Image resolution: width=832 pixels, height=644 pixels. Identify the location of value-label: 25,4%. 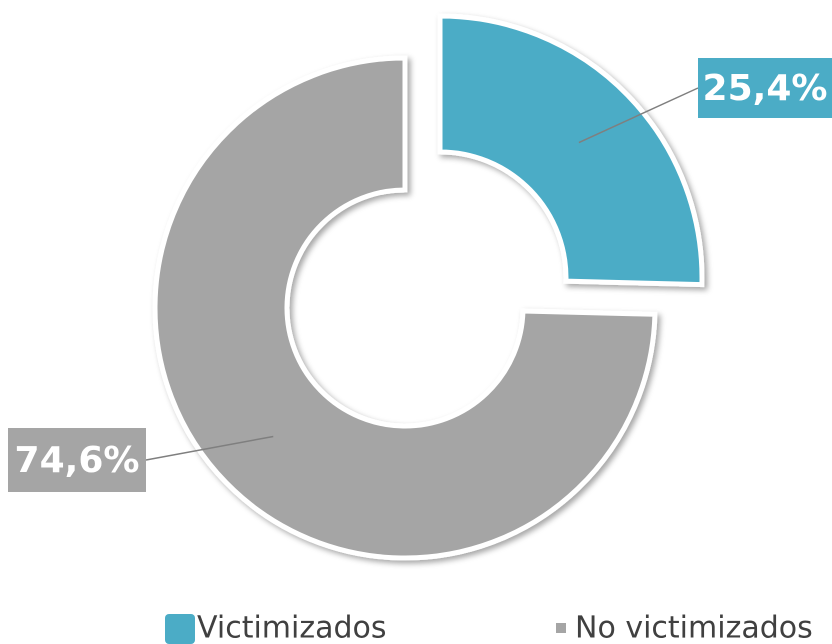
(765, 88).